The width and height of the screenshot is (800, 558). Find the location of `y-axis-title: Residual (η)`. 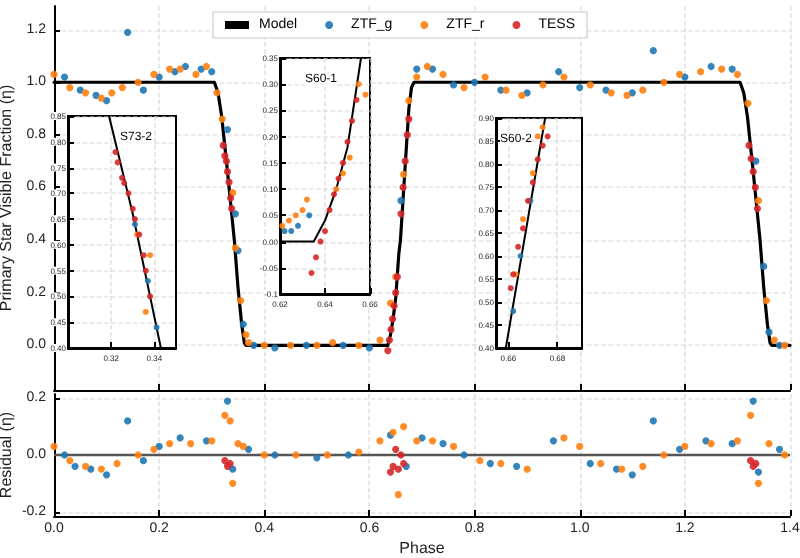

y-axis-title: Residual (η) is located at coordinates (7, 455).